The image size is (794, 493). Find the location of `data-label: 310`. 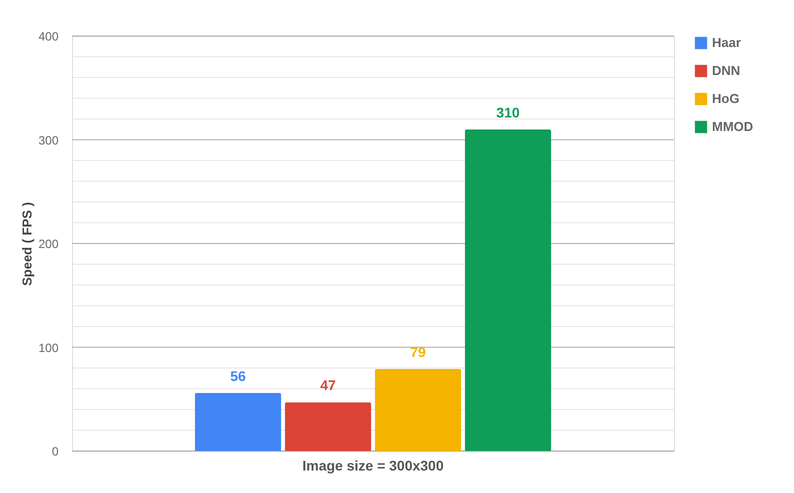

data-label: 310 is located at coordinates (508, 112).